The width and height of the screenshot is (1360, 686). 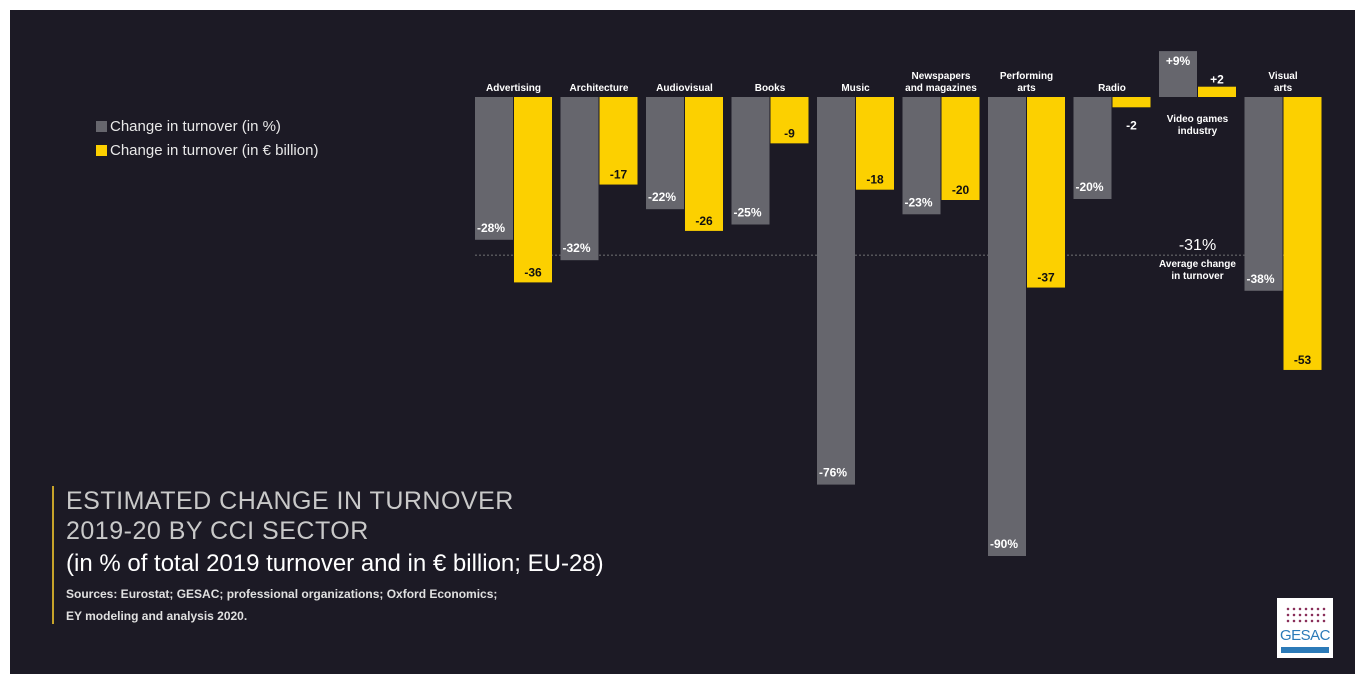 What do you see at coordinates (1305, 635) in the screenshot?
I see `logo-text: GESAC` at bounding box center [1305, 635].